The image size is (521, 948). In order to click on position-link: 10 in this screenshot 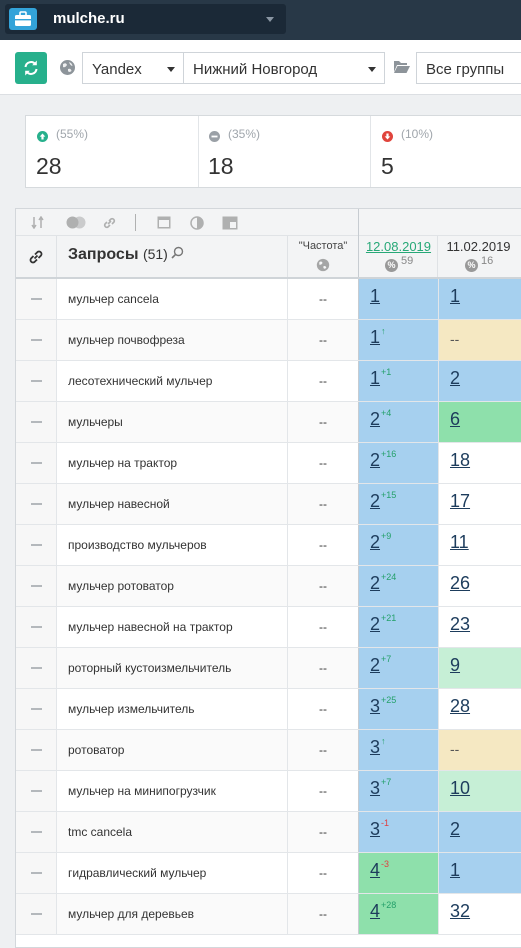, I will do `click(460, 788)`.